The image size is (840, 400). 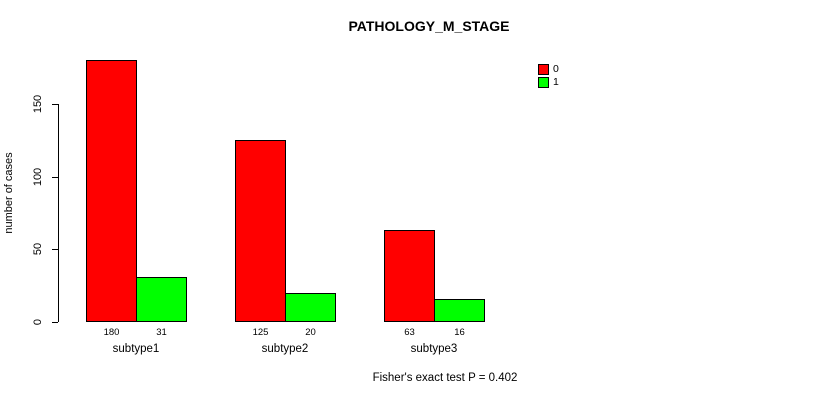 What do you see at coordinates (445, 378) in the screenshot?
I see `annotation-text: Fisher's exact test P = 0.402` at bounding box center [445, 378].